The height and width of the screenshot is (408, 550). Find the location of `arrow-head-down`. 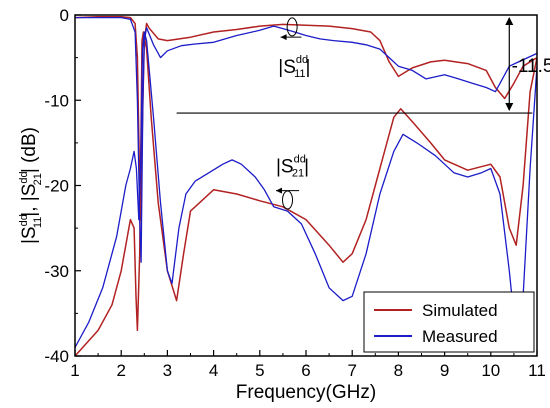

arrow-head-down is located at coordinates (509, 107).